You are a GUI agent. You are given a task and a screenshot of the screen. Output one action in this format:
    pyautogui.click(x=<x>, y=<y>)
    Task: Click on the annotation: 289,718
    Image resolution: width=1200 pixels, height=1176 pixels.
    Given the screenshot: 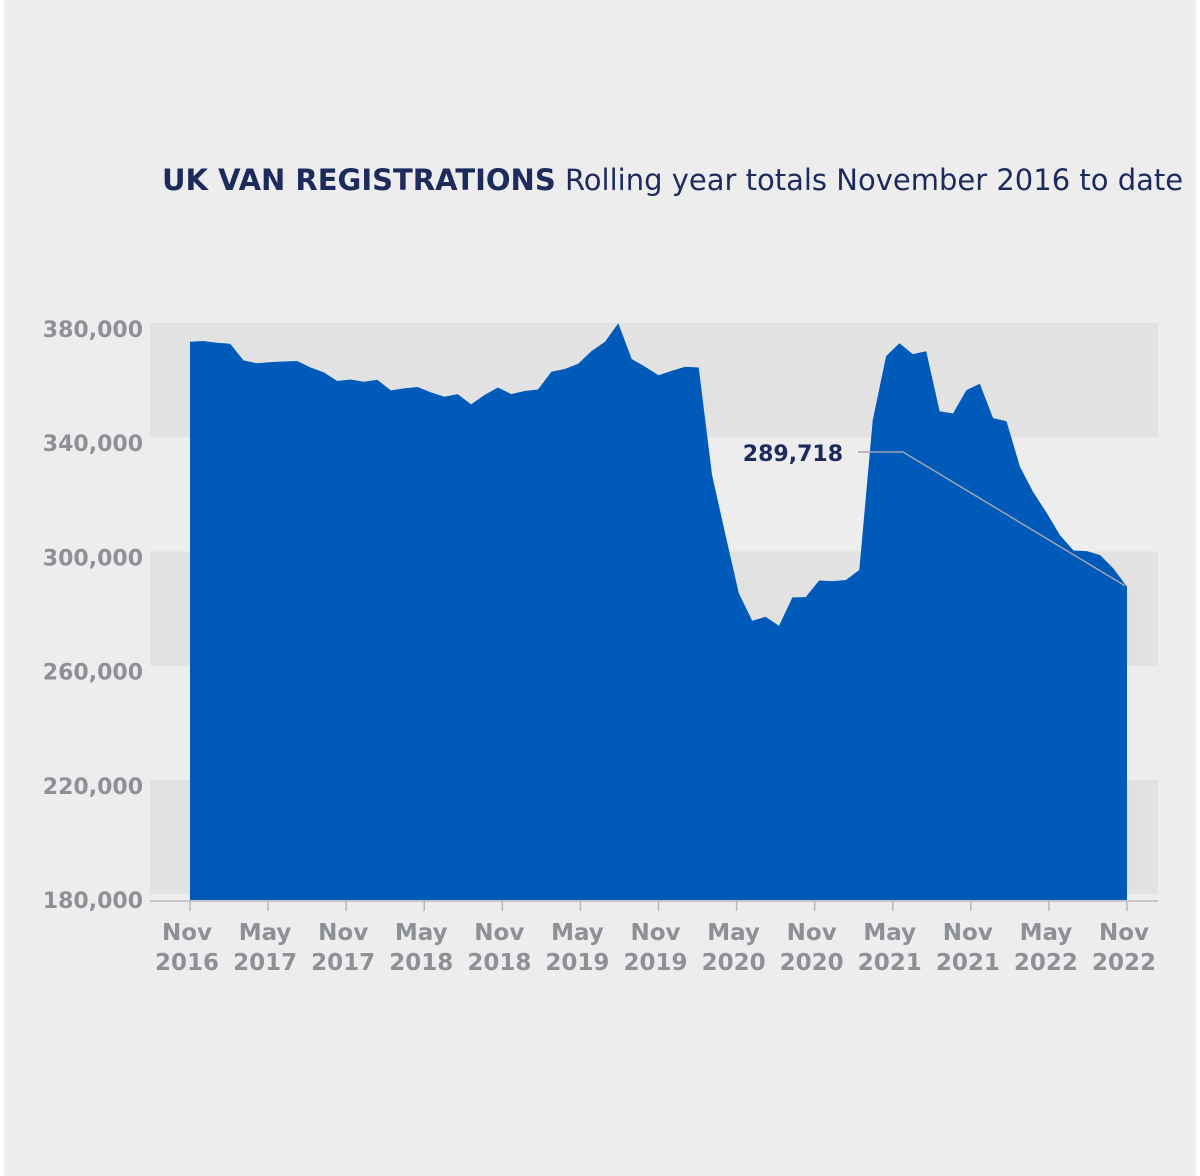 What is the action you would take?
    pyautogui.click(x=934, y=514)
    